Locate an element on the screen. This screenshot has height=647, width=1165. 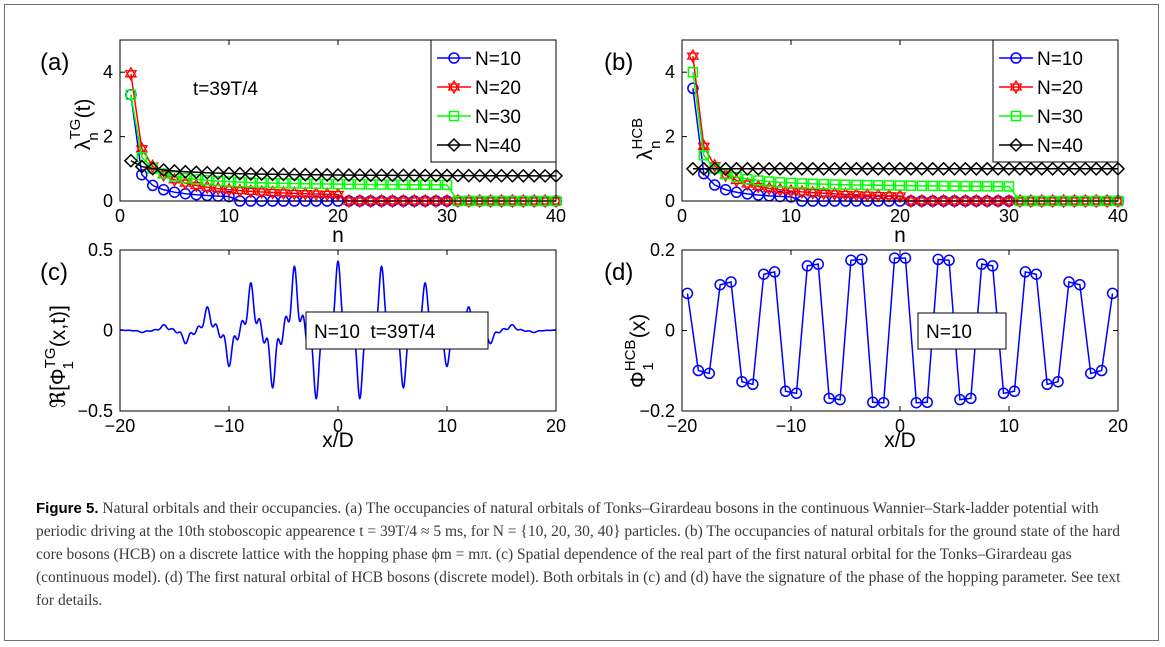
annotation-box-c is located at coordinates (397, 330).